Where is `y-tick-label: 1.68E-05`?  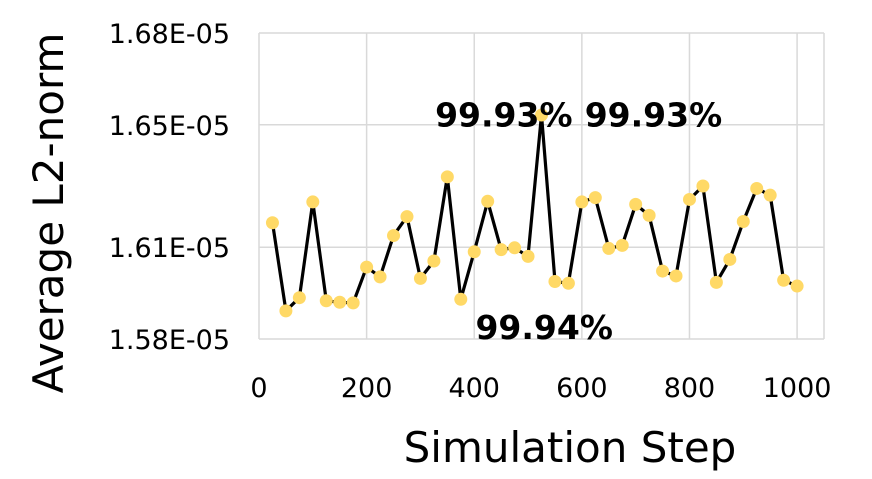
y-tick-label: 1.68E-05 is located at coordinates (169, 34).